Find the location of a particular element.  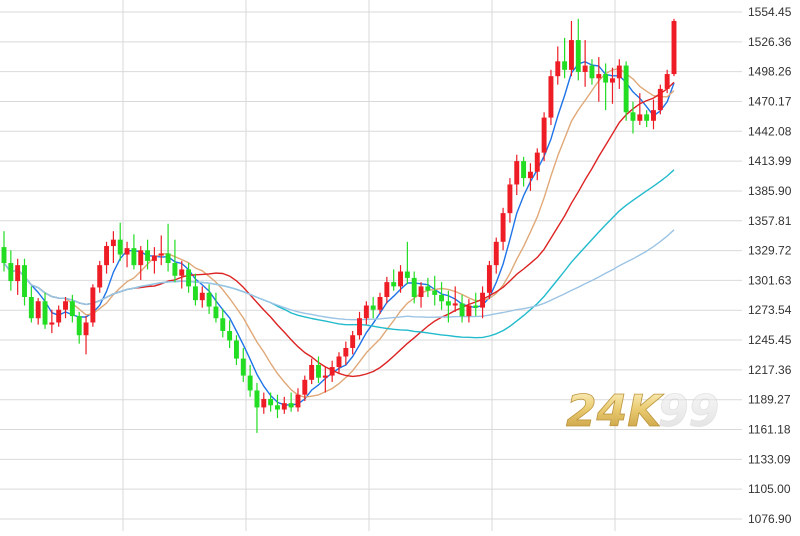

watermark-99: 99 is located at coordinates (688, 411).